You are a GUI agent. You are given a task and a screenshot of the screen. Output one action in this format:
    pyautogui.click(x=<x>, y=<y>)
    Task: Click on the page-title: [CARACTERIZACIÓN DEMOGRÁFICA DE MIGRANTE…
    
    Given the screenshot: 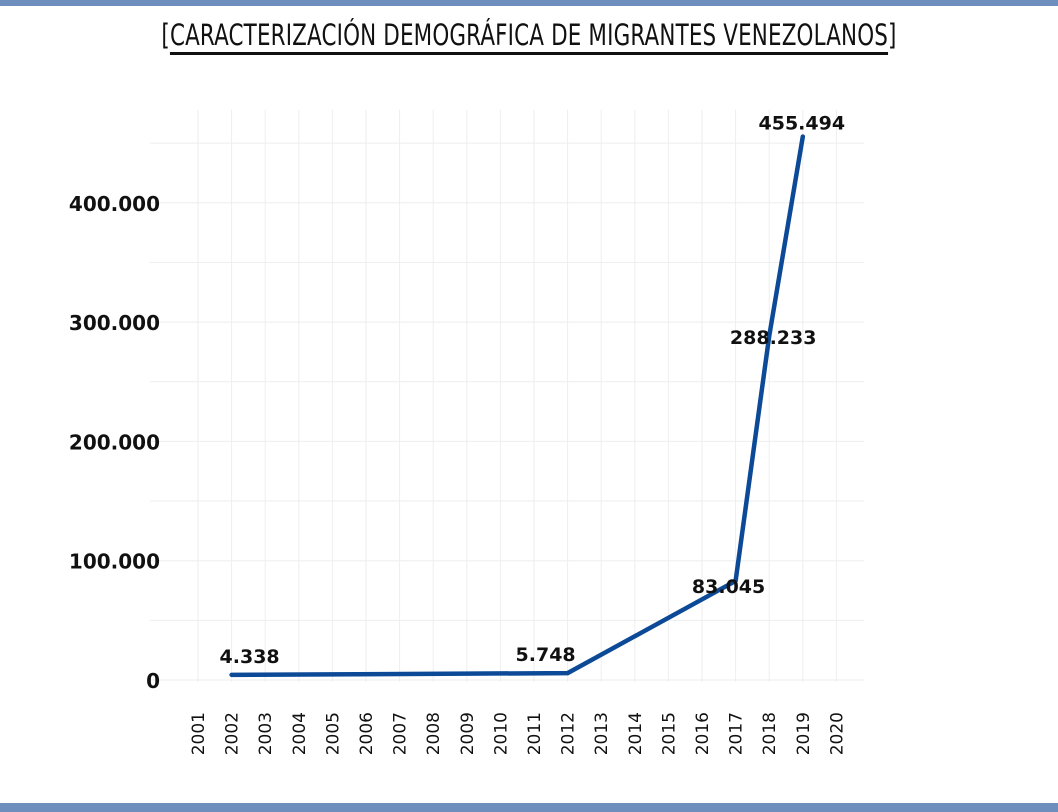 What is the action you would take?
    pyautogui.click(x=529, y=35)
    